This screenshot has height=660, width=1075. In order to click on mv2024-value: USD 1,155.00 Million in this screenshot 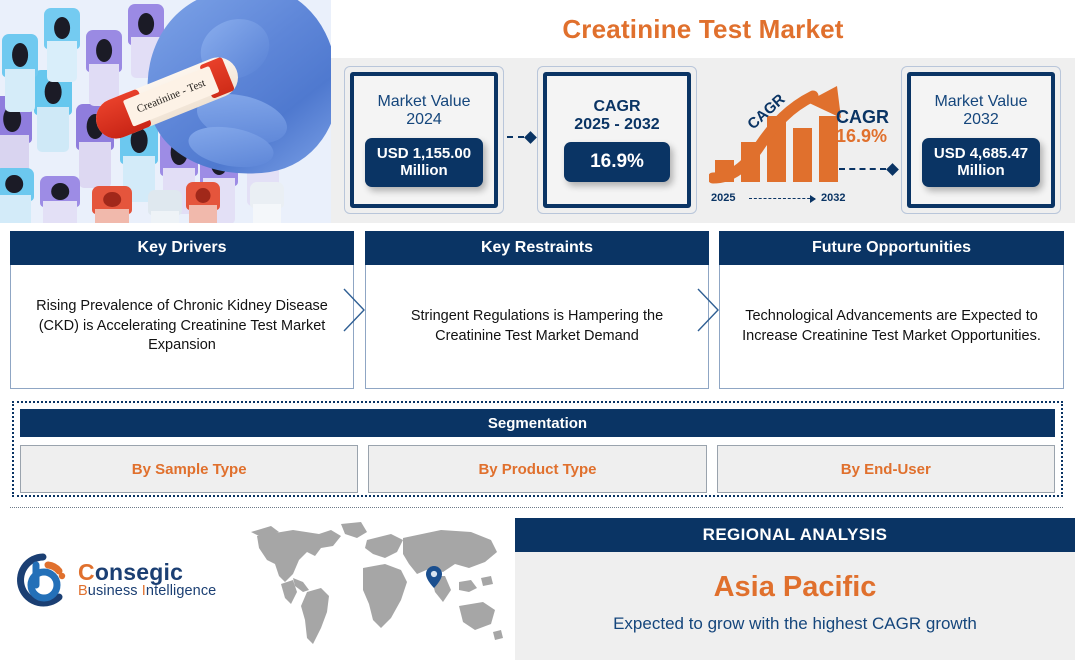, I will do `click(424, 162)`.